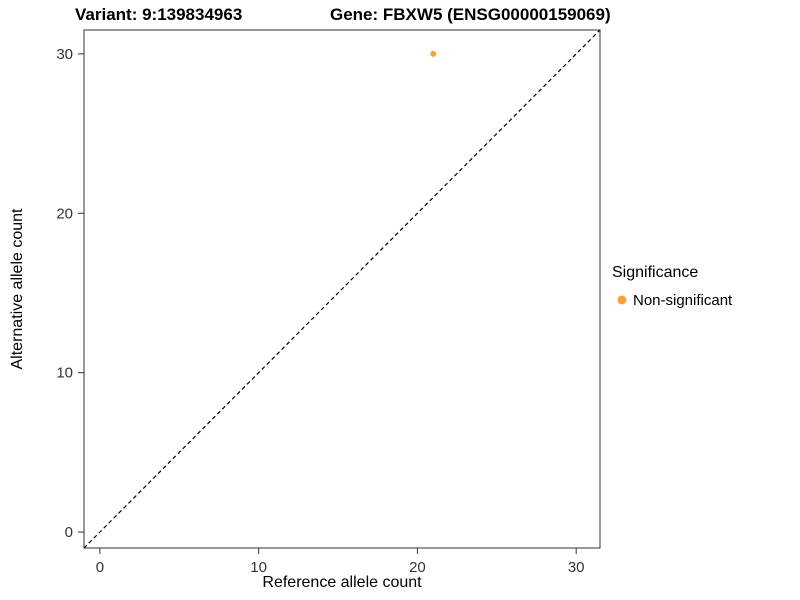 The width and height of the screenshot is (800, 600). I want to click on x-tick-label: 20, so click(417, 567).